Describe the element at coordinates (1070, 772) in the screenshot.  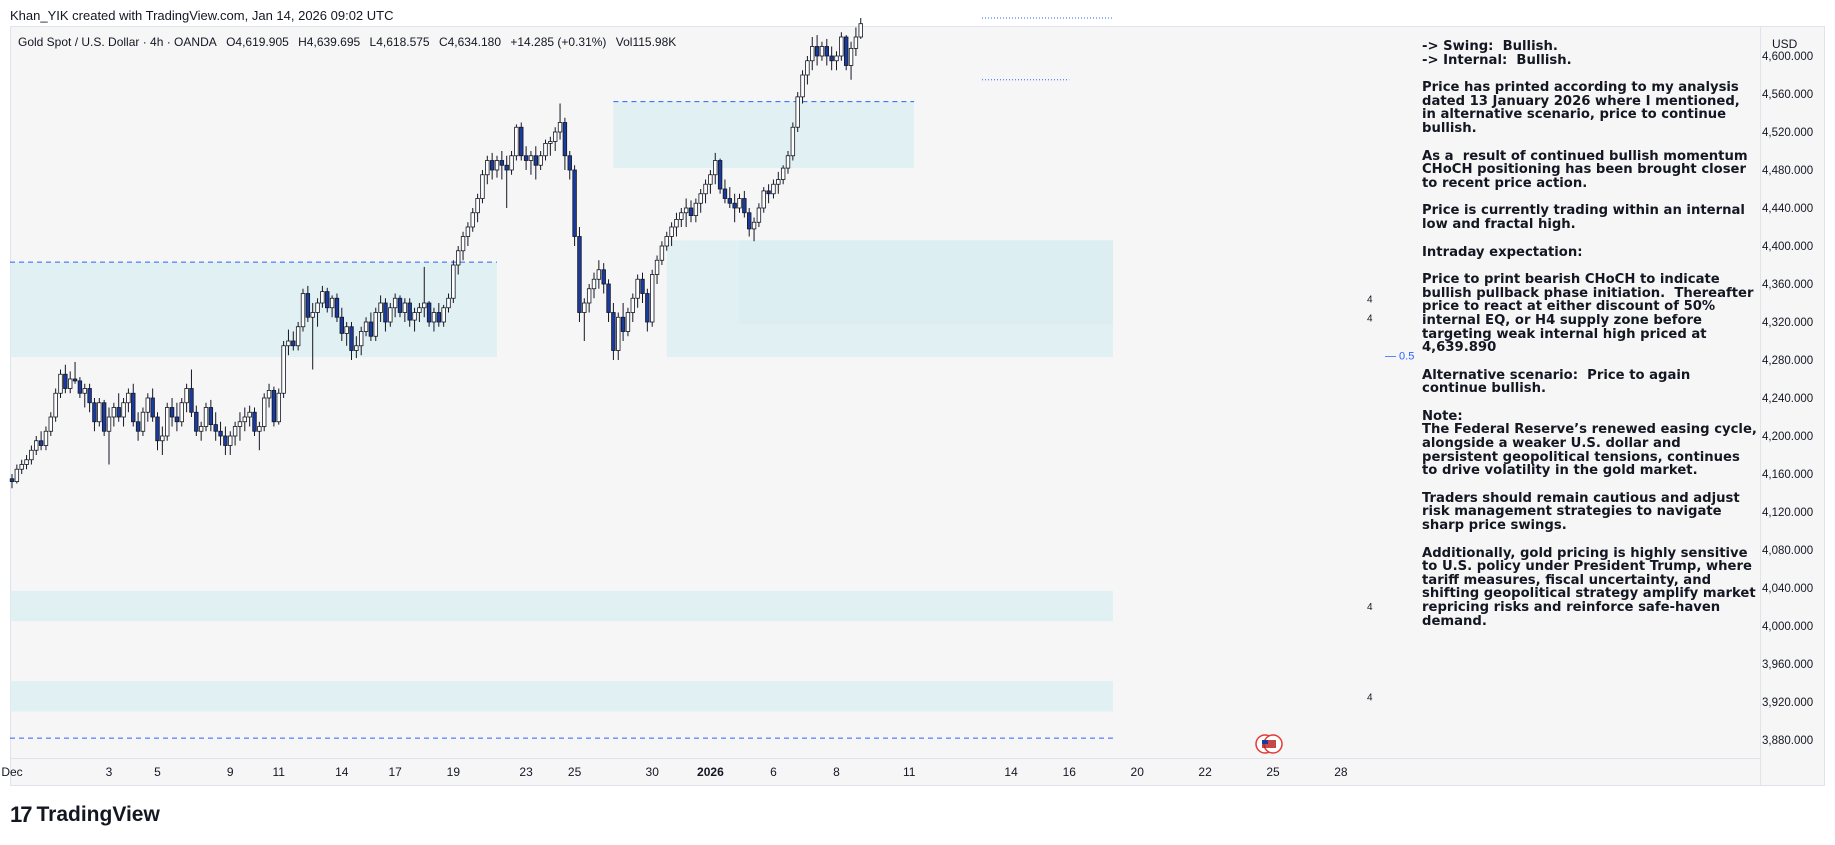
I see `time-tick-label: 16` at that location.